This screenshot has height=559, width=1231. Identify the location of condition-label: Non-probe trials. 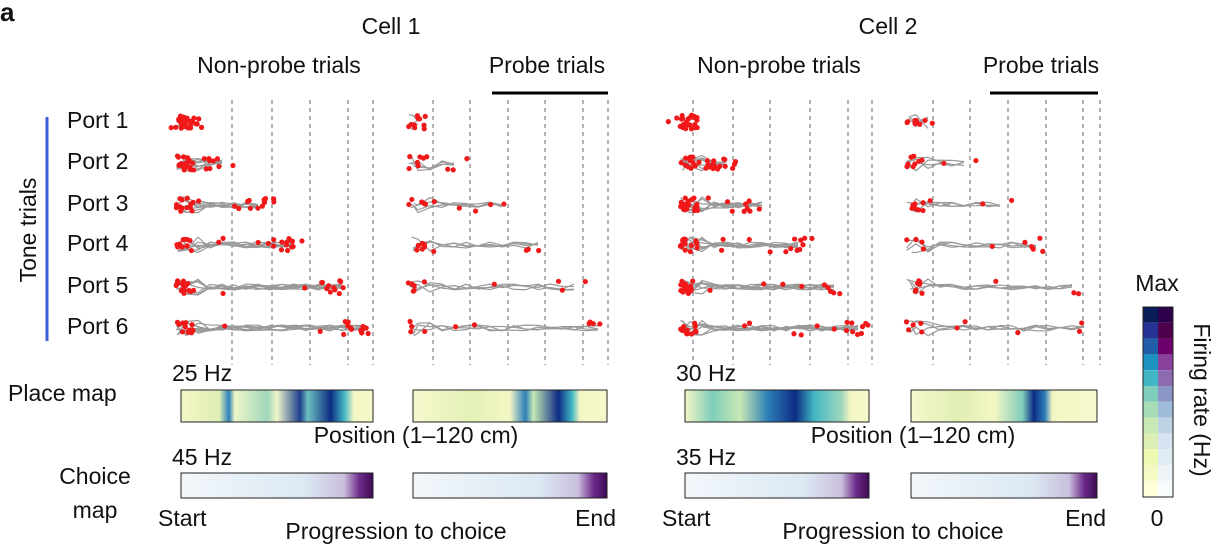
(779, 65).